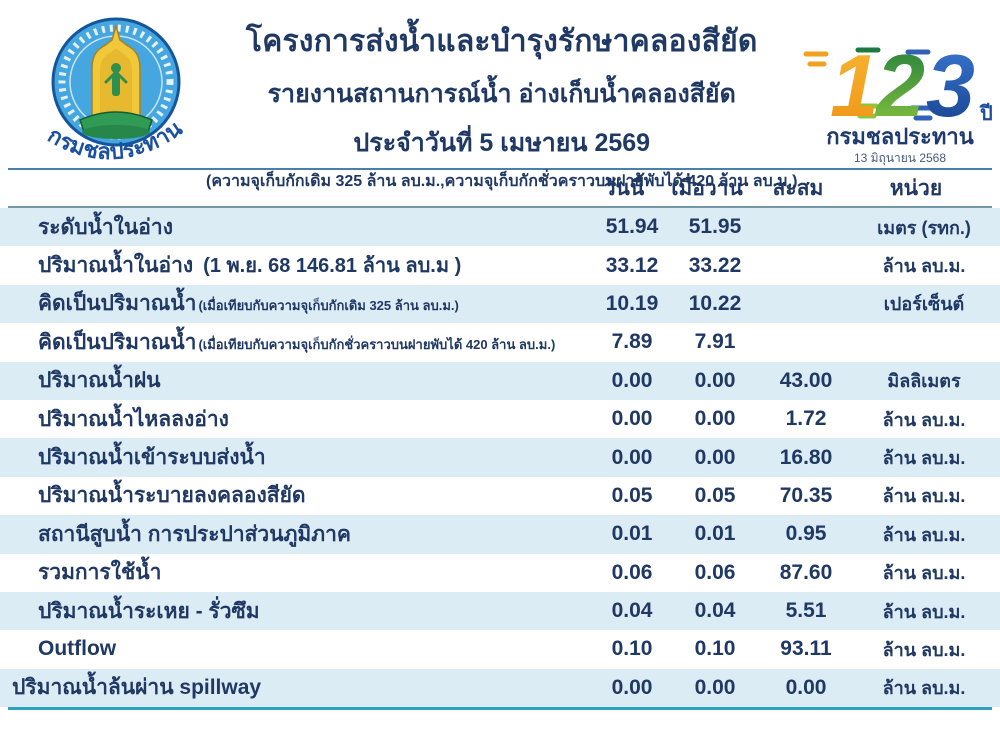 The width and height of the screenshot is (1000, 750). What do you see at coordinates (632, 495) in the screenshot?
I see `value-today: 0.05` at bounding box center [632, 495].